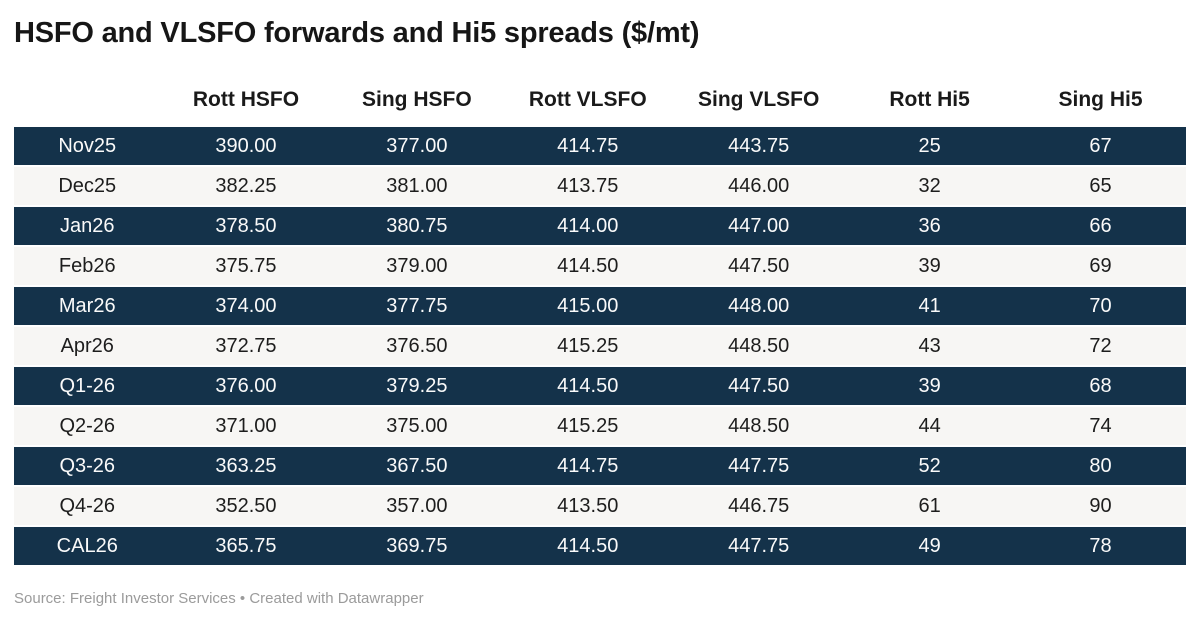 This screenshot has width=1200, height=628. What do you see at coordinates (759, 146) in the screenshot?
I see `value-cell: 443.75` at bounding box center [759, 146].